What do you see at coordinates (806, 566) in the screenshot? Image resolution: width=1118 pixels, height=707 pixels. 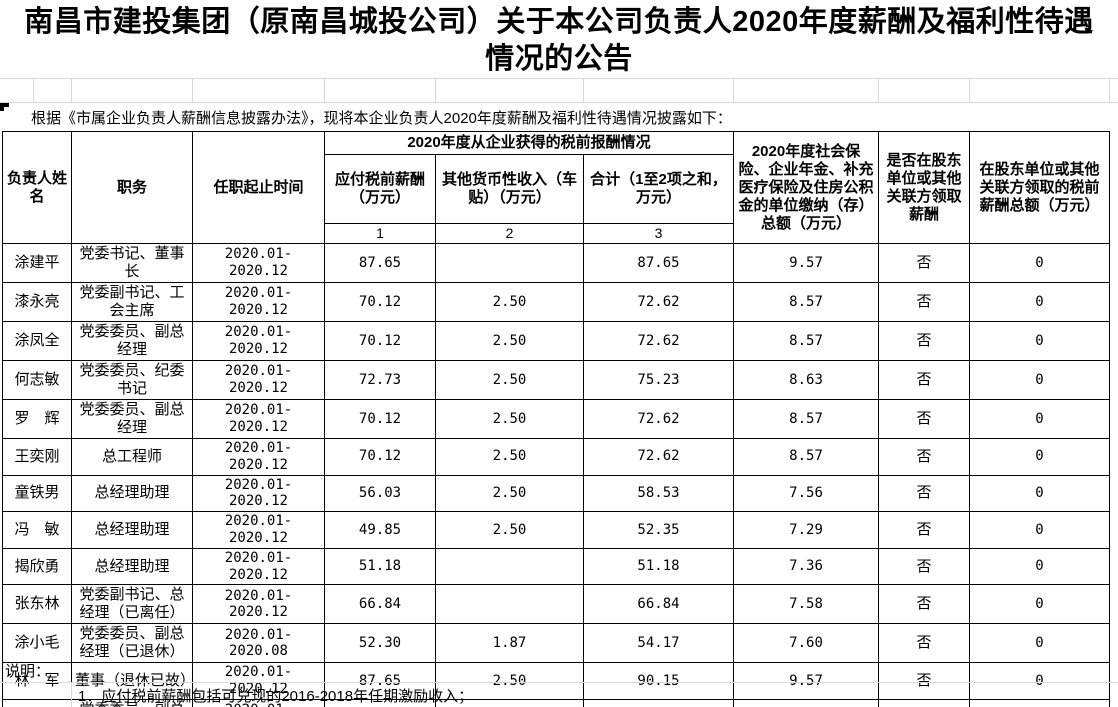 I see `cell-social-insurance: 7.36` at bounding box center [806, 566].